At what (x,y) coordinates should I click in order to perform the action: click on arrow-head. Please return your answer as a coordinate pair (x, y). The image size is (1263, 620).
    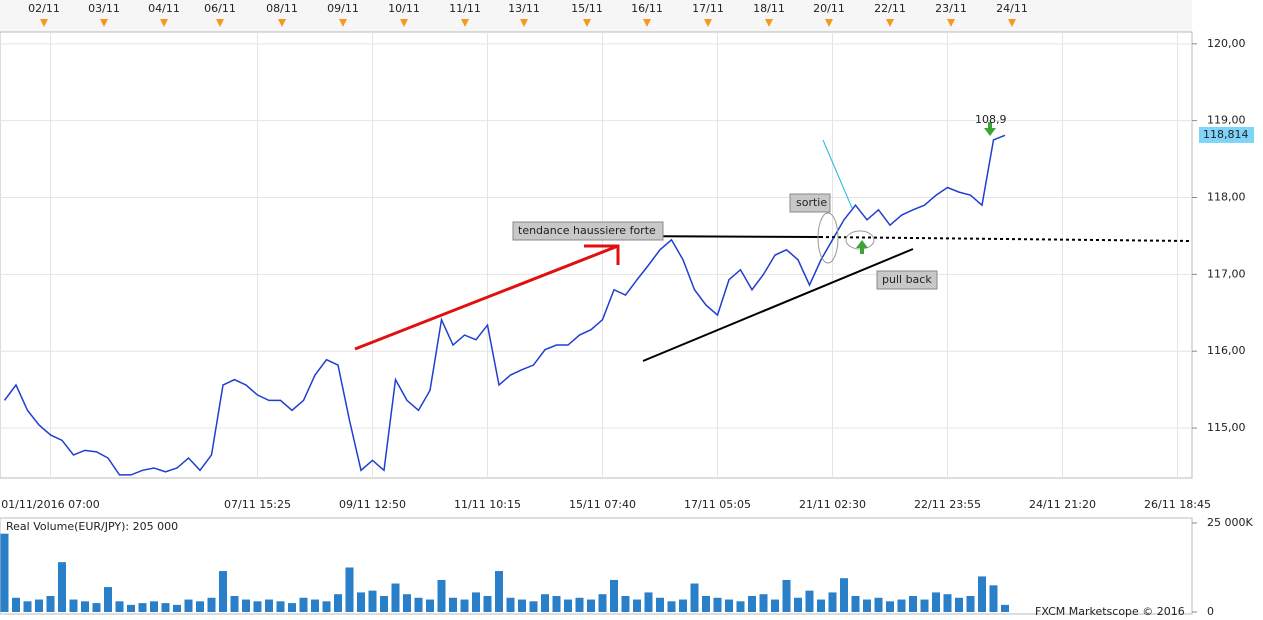
    Looking at the image, I should click on (602, 254).